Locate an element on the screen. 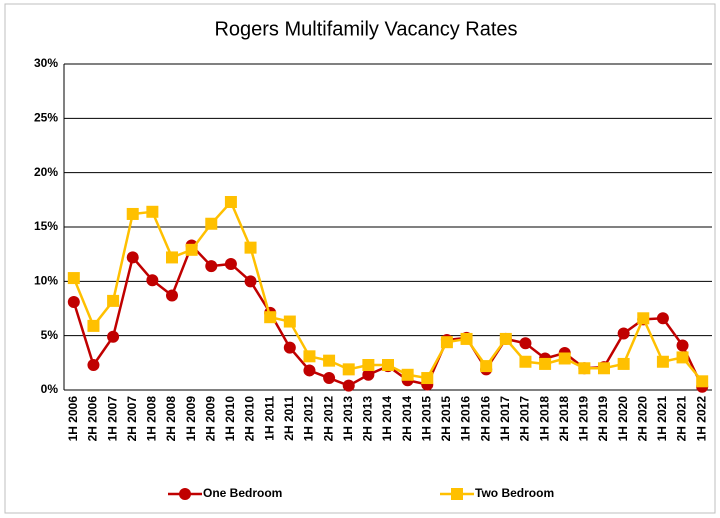 The image size is (720, 518). x-tick-label: 1H 2018 is located at coordinates (544, 419).